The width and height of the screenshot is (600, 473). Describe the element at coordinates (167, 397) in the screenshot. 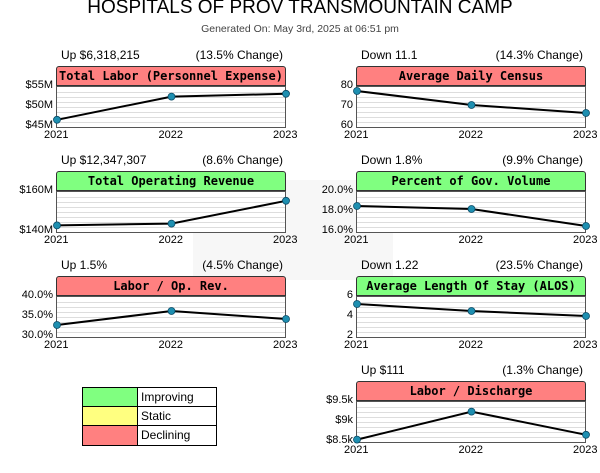

I see `legend-label-improving: Improving` at that location.